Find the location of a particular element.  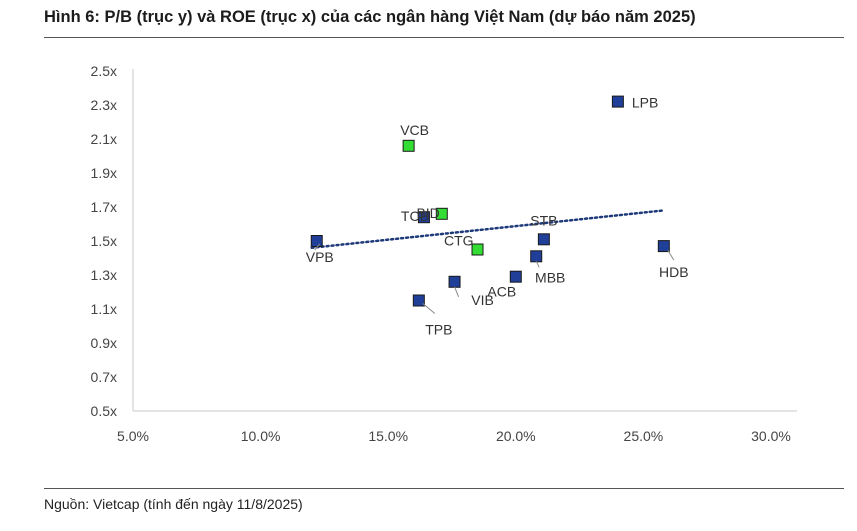

point-hdb is located at coordinates (663, 246).